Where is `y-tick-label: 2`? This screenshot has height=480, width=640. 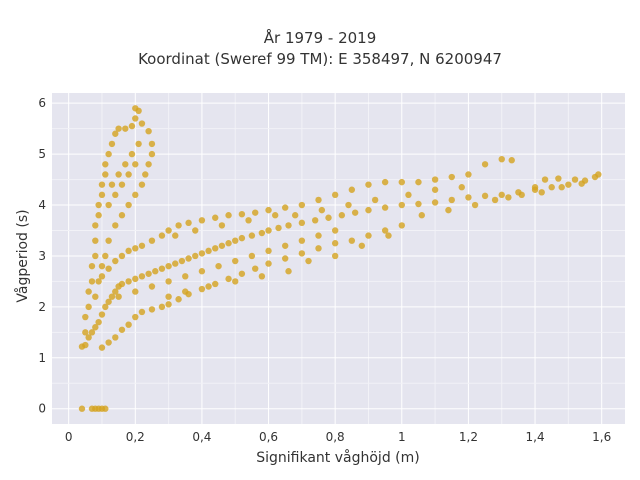 y-tick-label: 2 is located at coordinates (42, 307).